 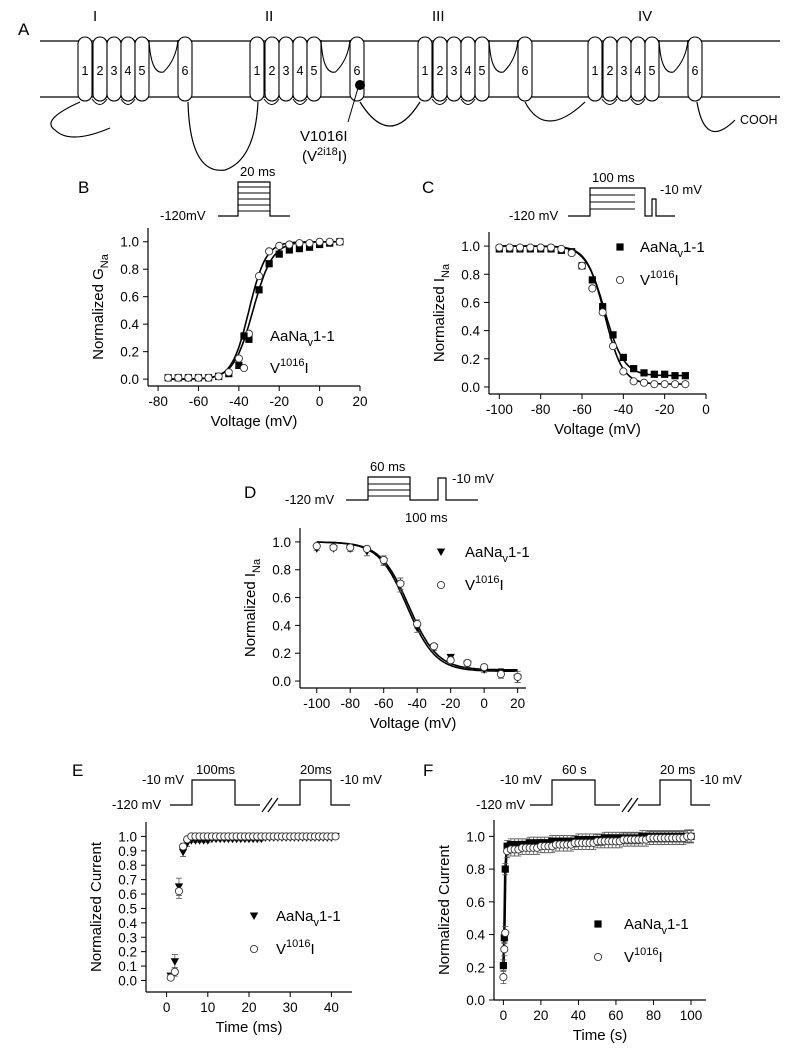 I want to click on protocol-d-test: -10 mV, so click(x=473, y=478).